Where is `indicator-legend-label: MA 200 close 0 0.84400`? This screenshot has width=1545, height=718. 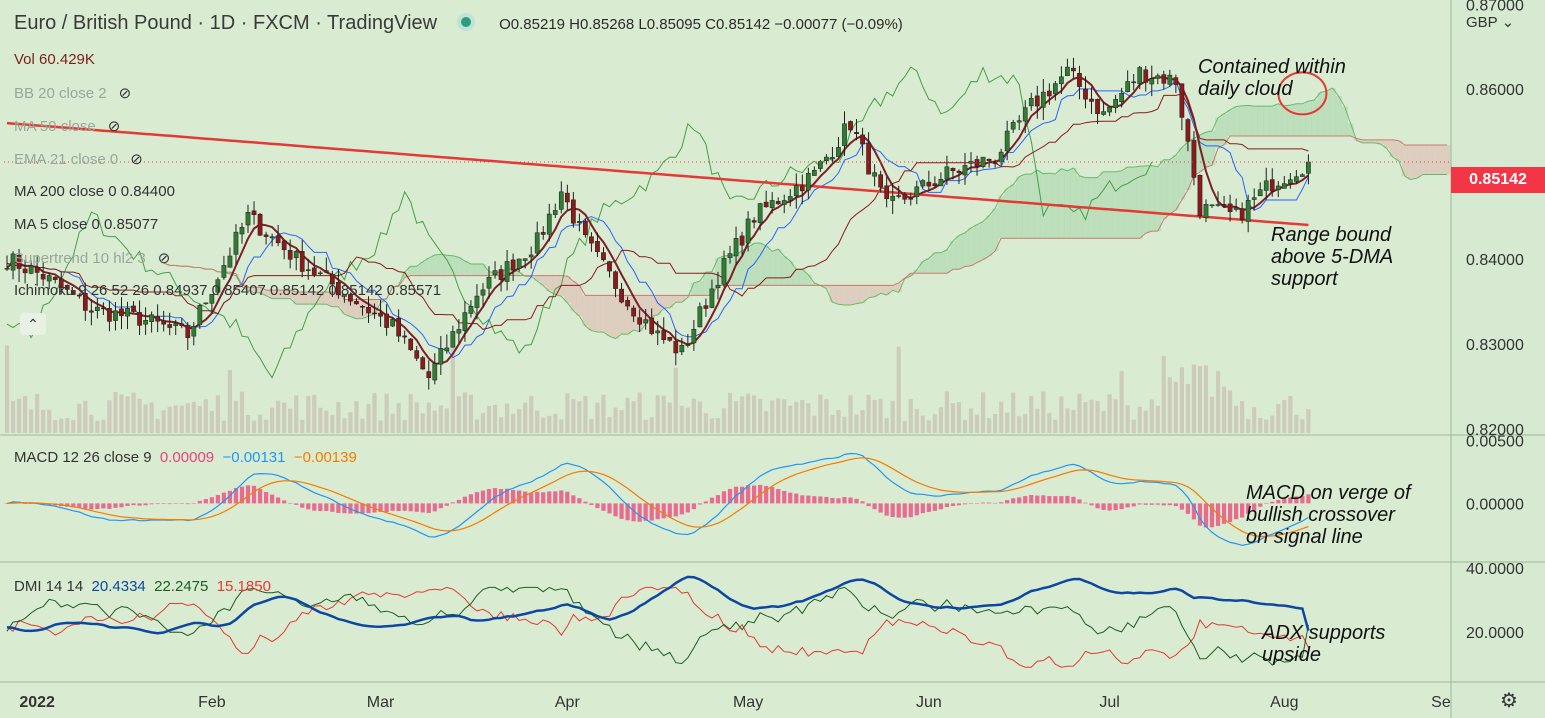
indicator-legend-label: MA 200 close 0 0.84400 is located at coordinates (94, 191).